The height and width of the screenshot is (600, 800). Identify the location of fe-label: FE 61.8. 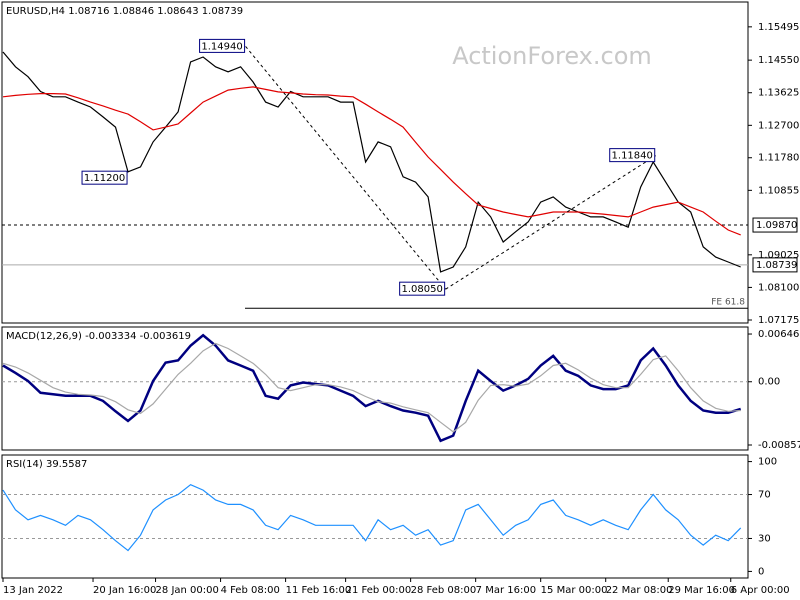
(728, 303).